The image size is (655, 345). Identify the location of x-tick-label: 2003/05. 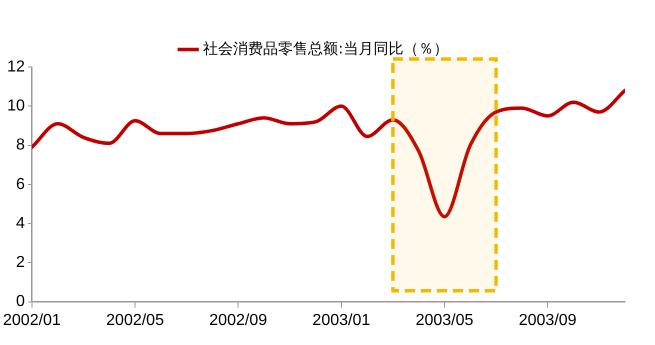
(445, 320).